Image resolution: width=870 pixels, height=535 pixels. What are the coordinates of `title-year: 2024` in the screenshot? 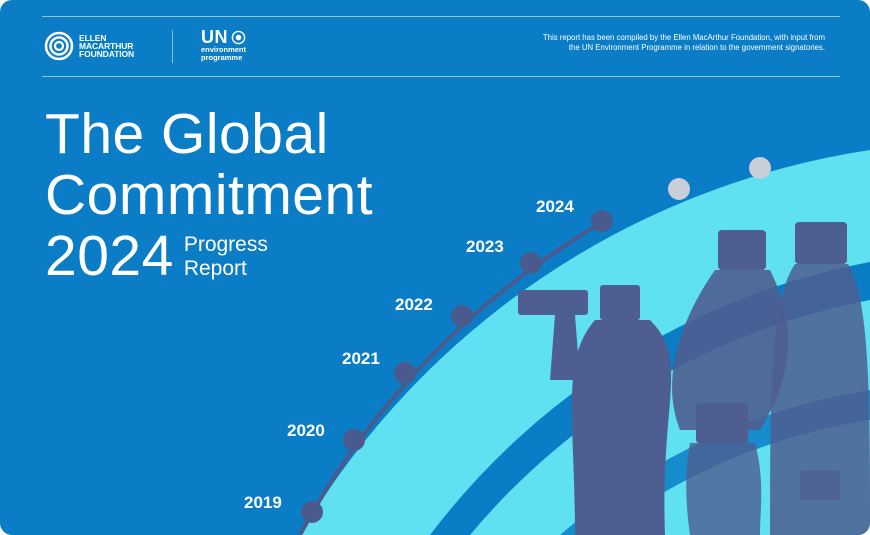 It's located at (109, 256).